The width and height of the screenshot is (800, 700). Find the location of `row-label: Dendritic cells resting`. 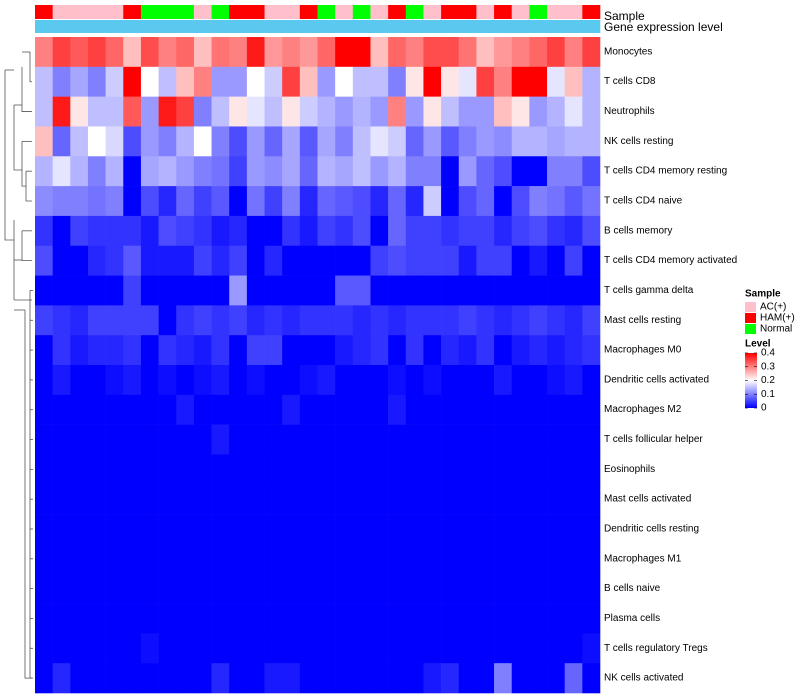

row-label: Dendritic cells resting is located at coordinates (651, 529).